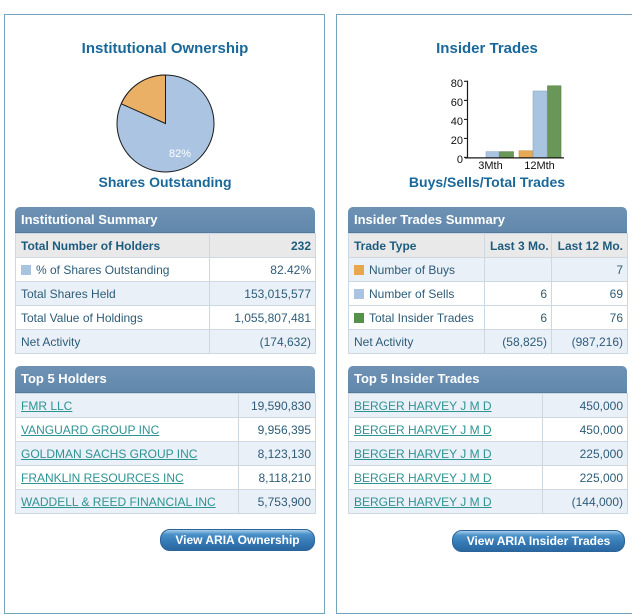 Image resolution: width=632 pixels, height=614 pixels. Describe the element at coordinates (180, 154) in the screenshot. I see `svg-text: 82%` at that location.